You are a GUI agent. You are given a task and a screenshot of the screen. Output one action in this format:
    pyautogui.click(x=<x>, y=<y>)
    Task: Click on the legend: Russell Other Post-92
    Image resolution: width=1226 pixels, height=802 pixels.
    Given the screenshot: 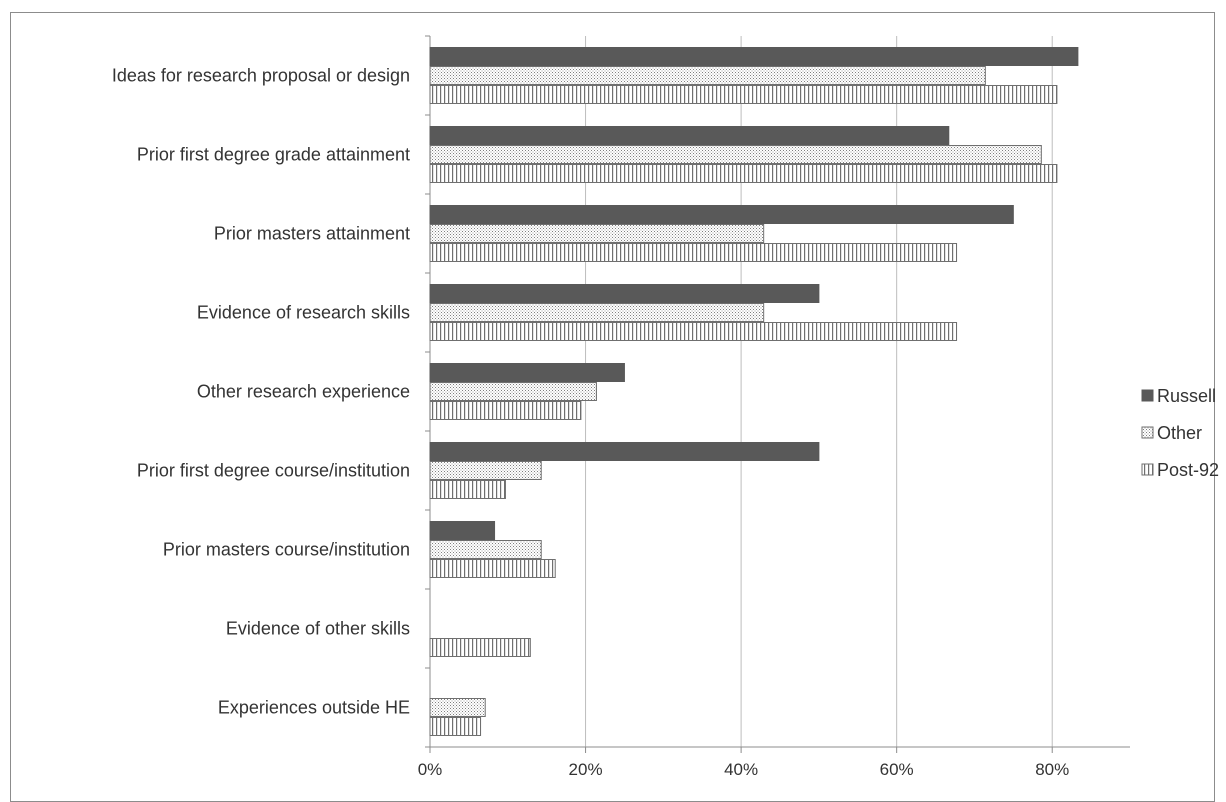 What is the action you would take?
    pyautogui.click(x=1180, y=433)
    